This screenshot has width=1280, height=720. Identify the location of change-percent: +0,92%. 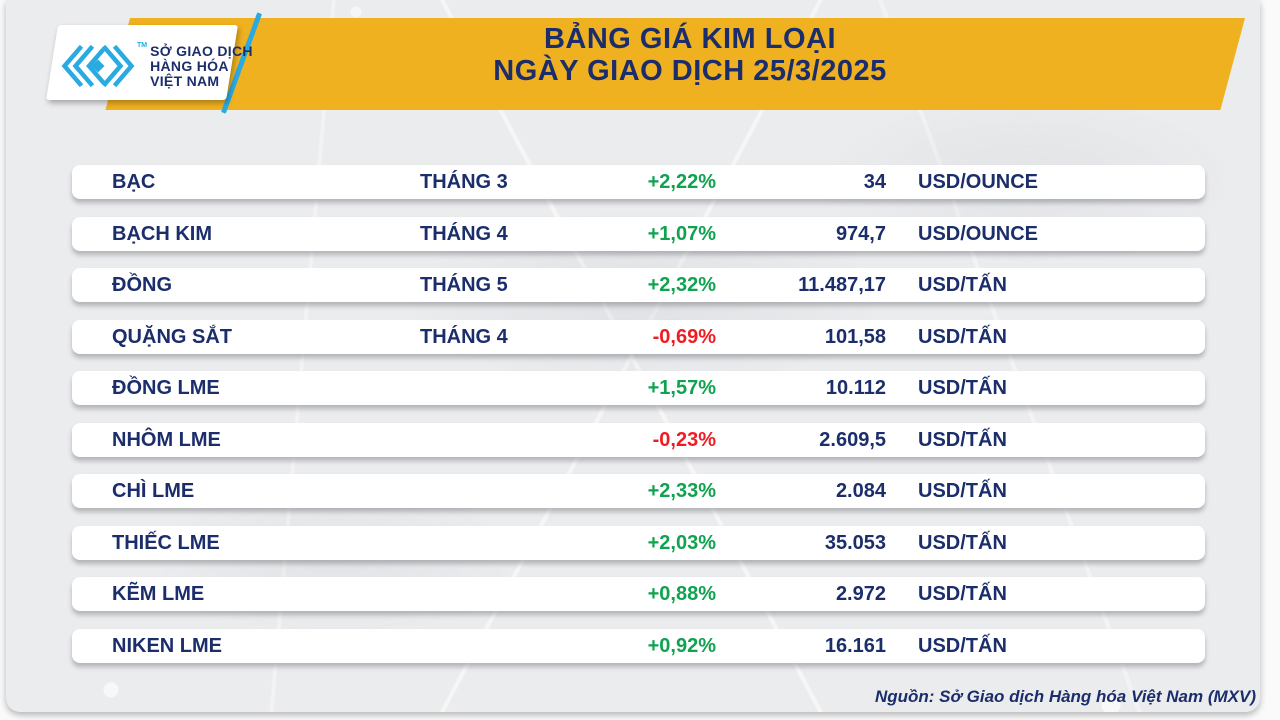
(681, 645).